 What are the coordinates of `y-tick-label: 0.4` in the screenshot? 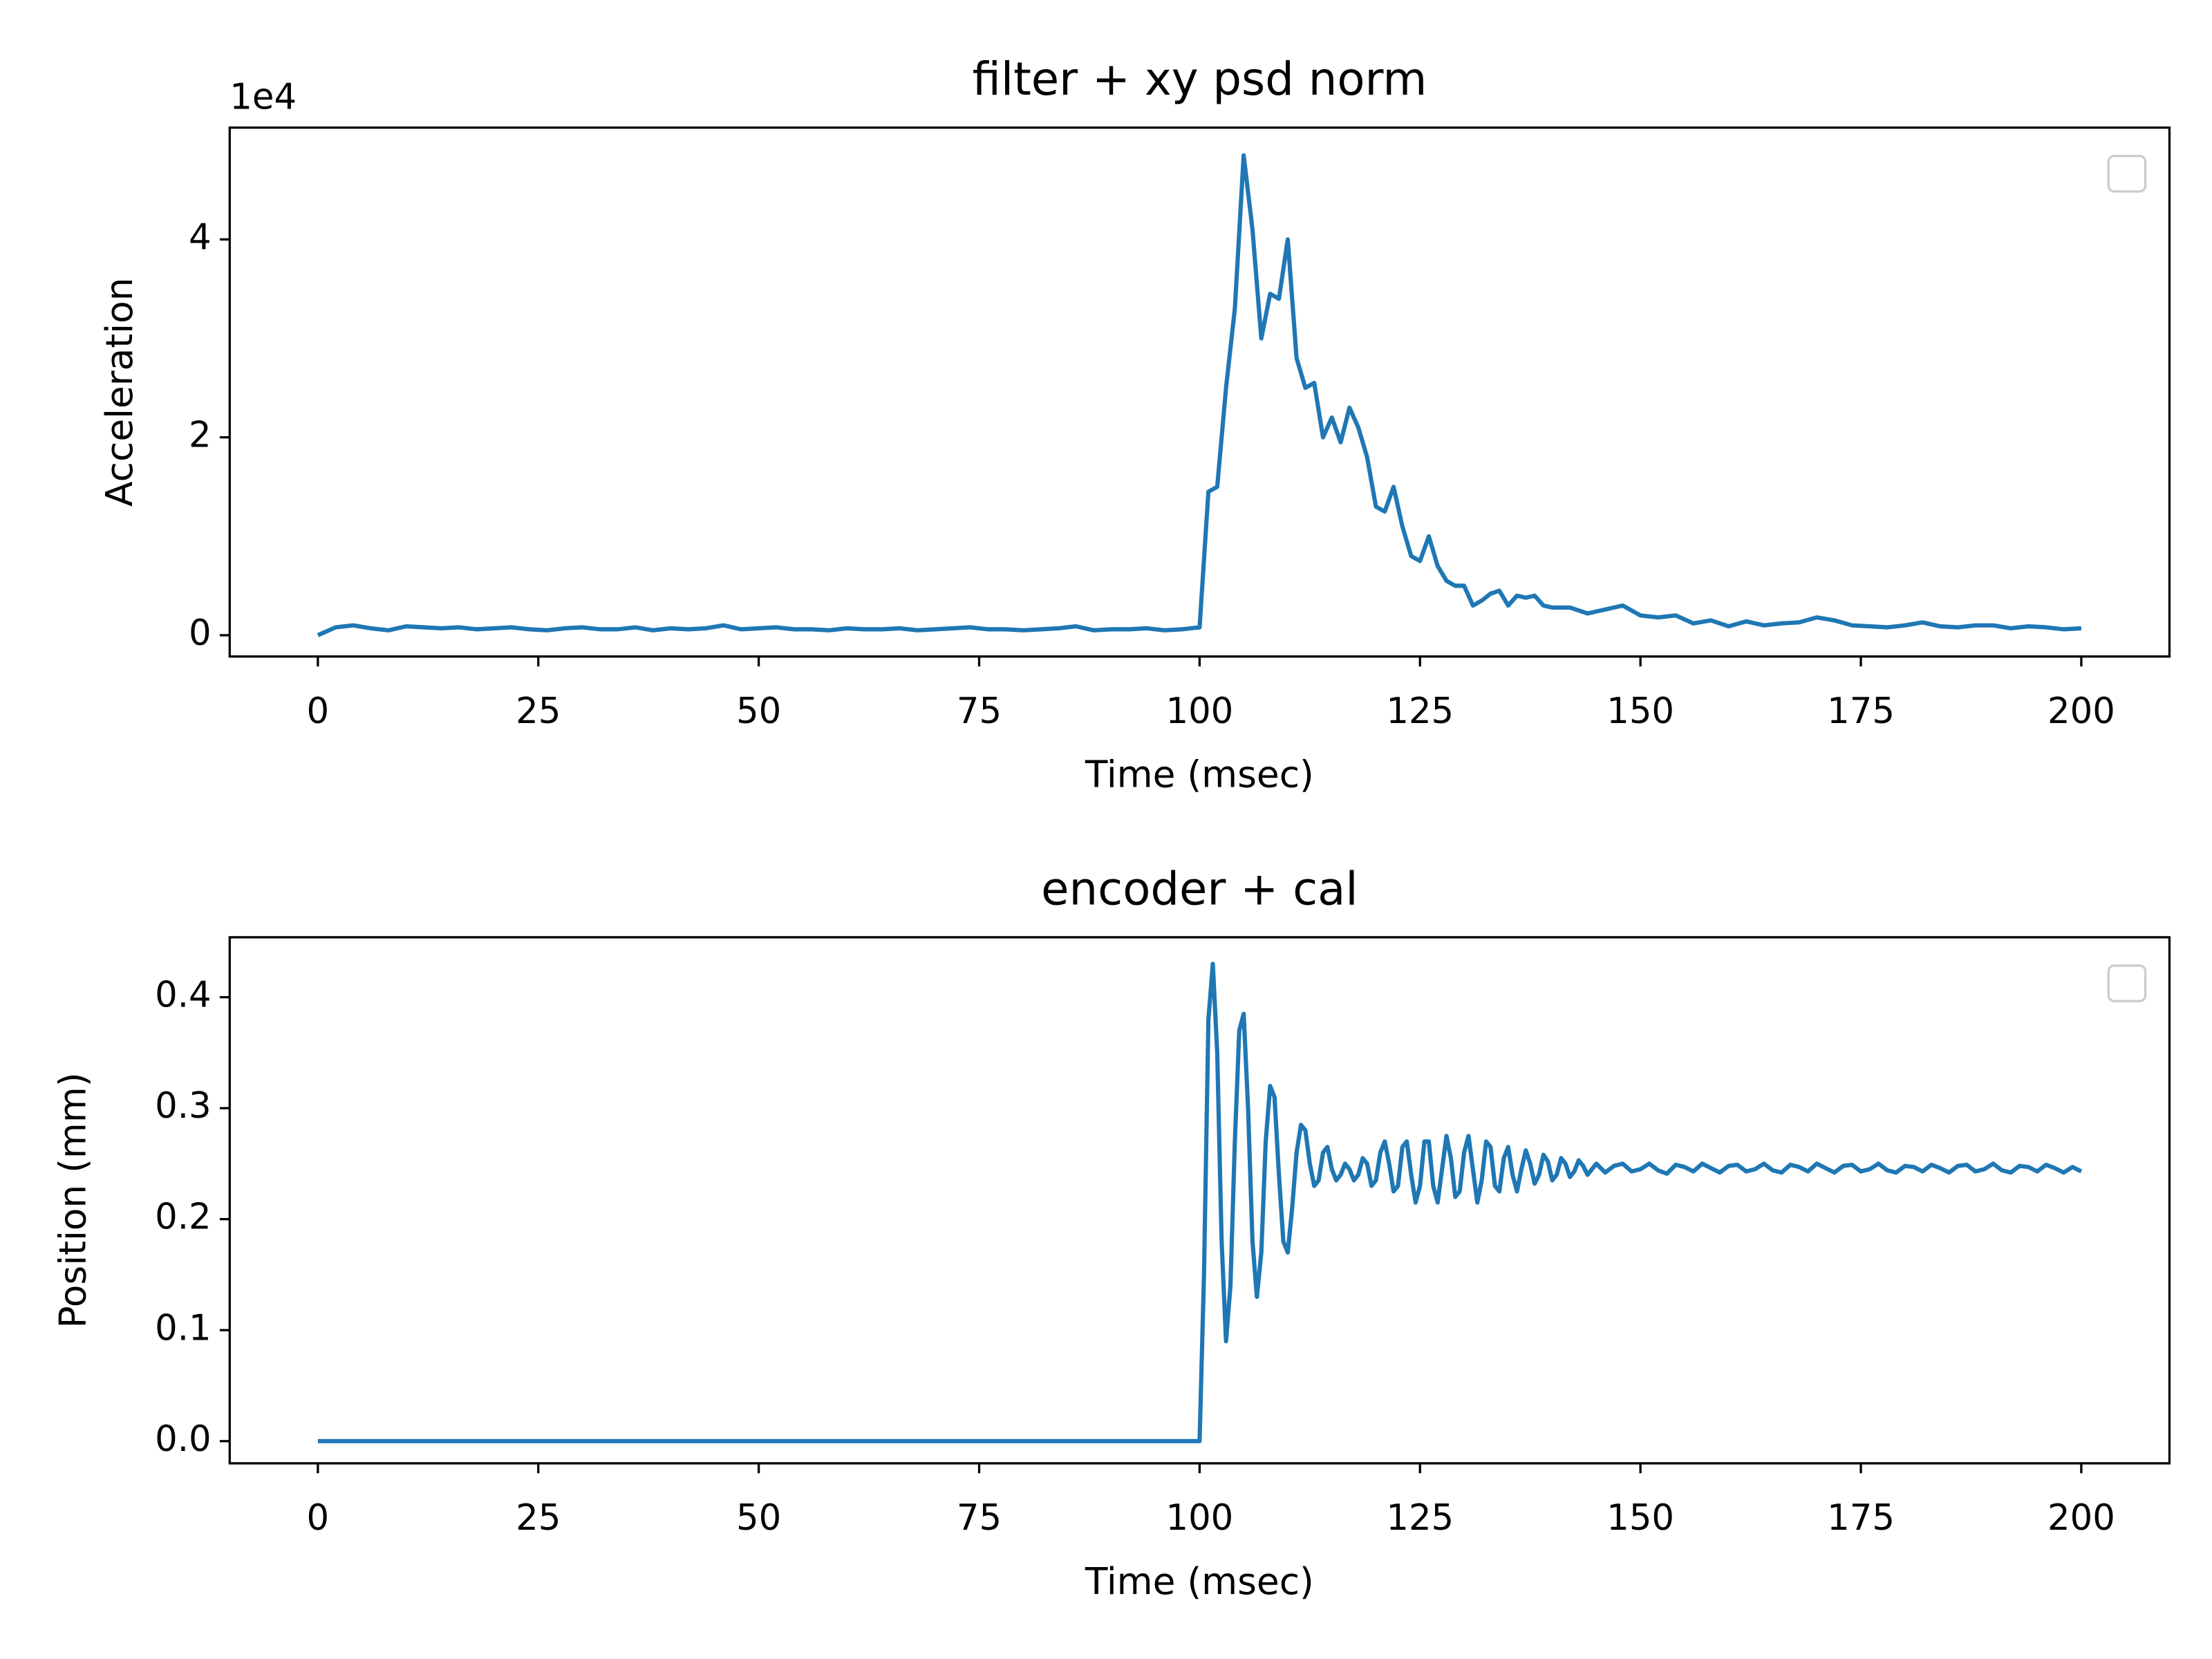 It's located at (184, 995).